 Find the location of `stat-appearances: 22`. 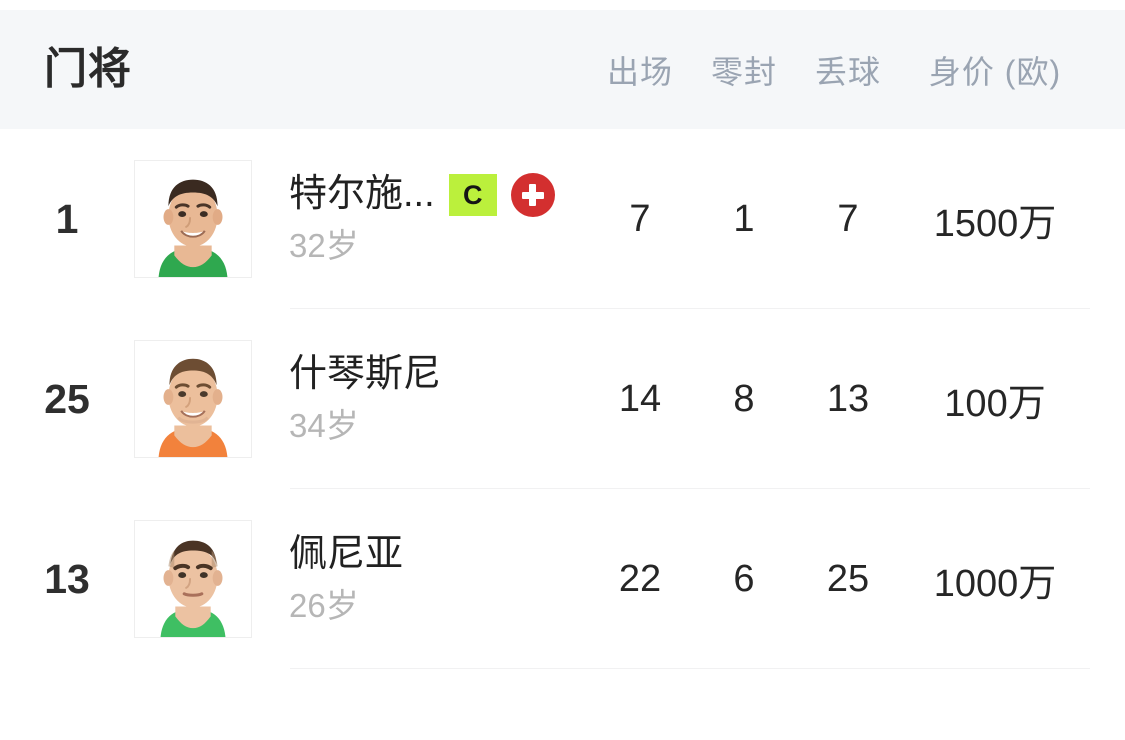

stat-appearances: 22 is located at coordinates (640, 578).